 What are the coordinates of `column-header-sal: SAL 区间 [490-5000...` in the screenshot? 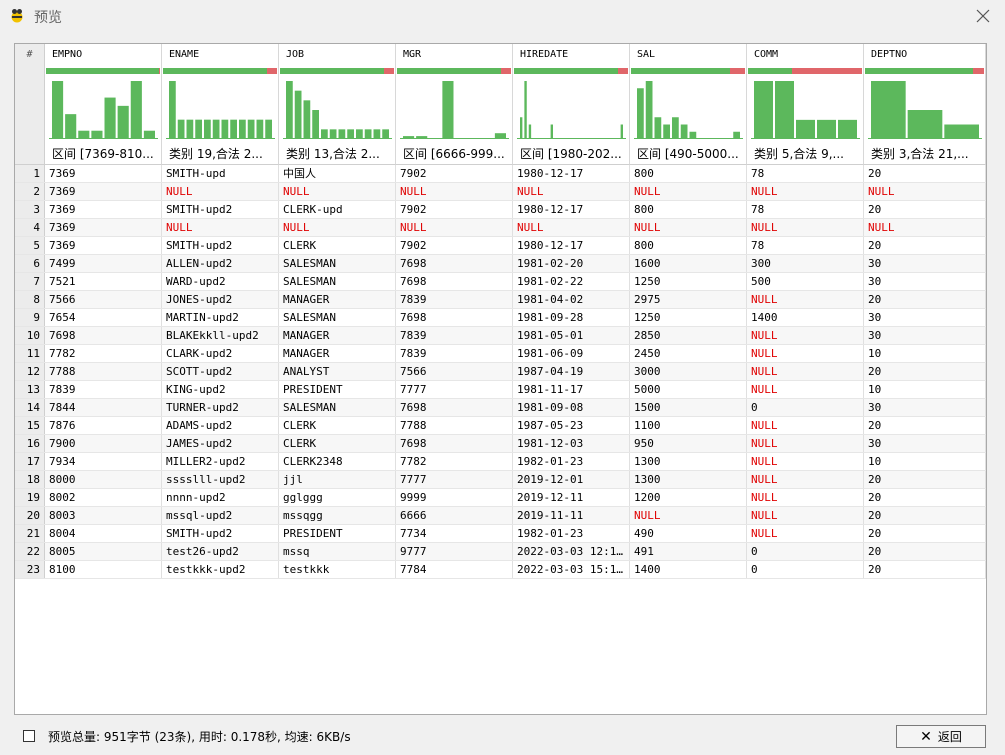 It's located at (688, 104).